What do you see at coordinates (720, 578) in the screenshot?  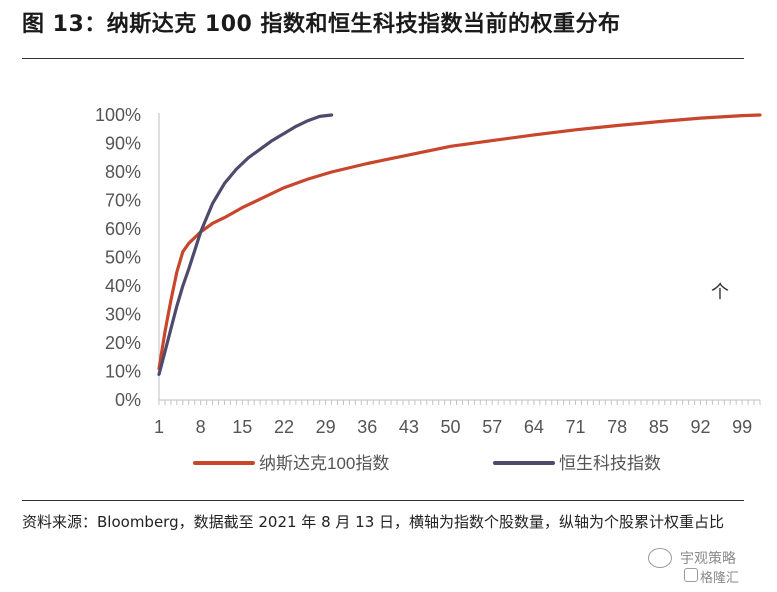 I see `watermark-site: 格隆汇` at bounding box center [720, 578].